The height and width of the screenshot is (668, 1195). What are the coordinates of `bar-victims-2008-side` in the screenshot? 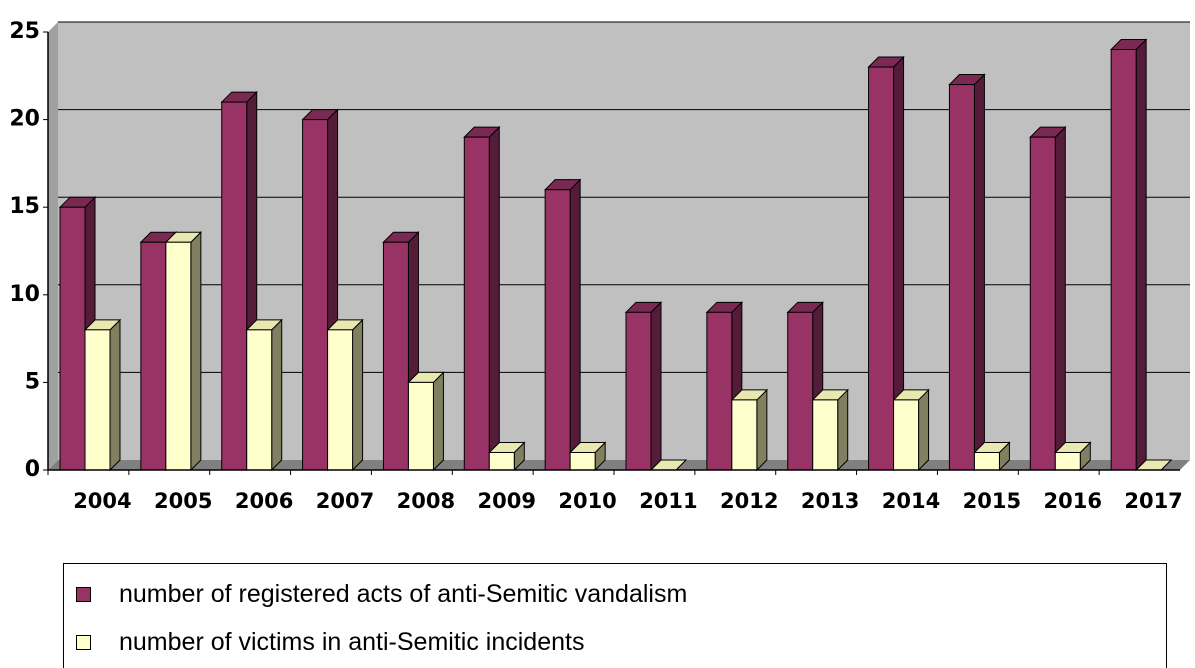 It's located at (438, 421).